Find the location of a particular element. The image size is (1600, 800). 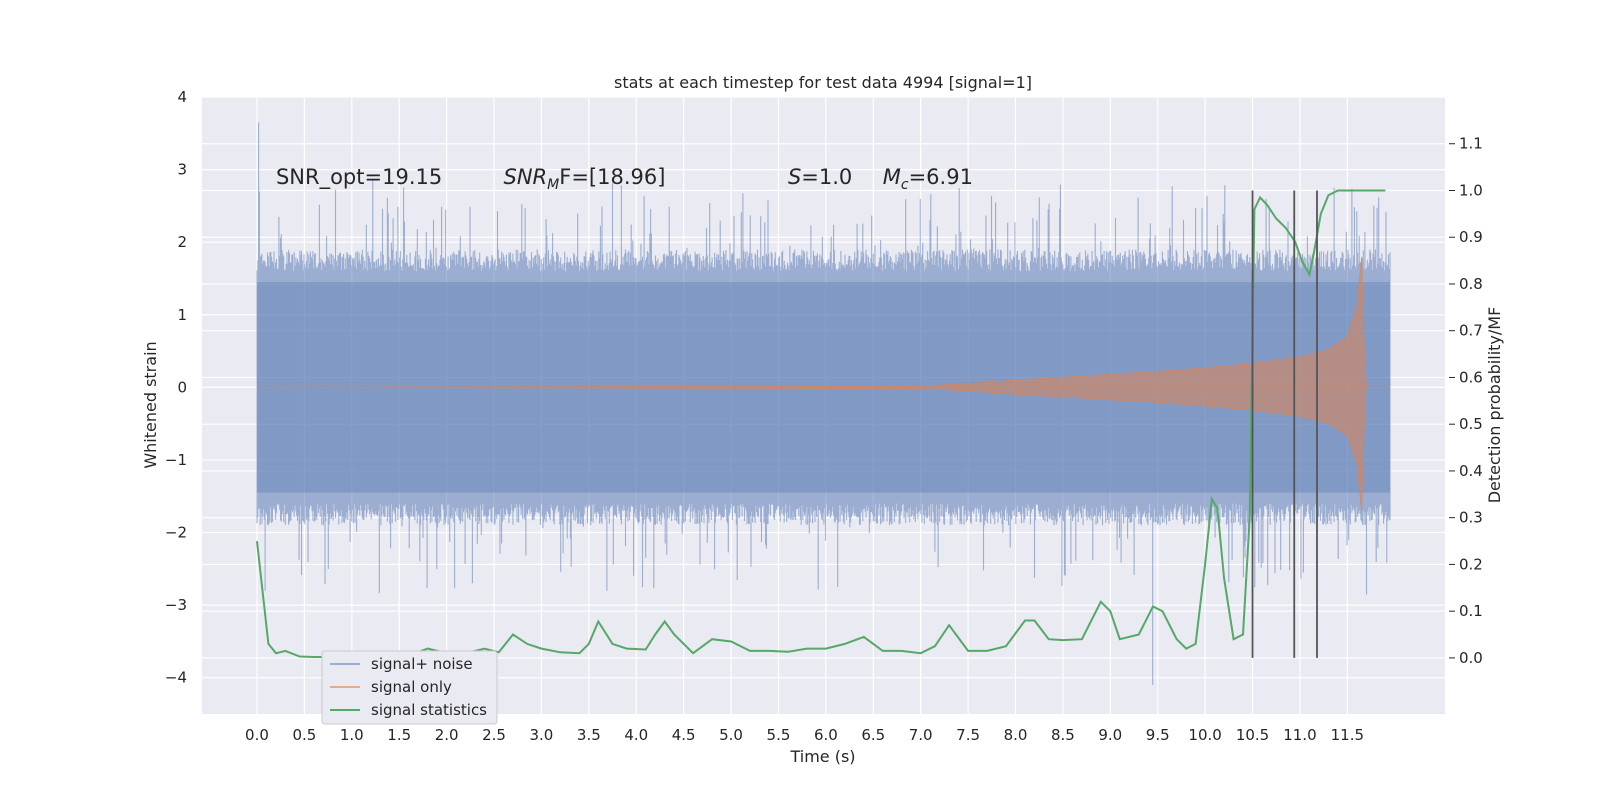

annotation-main: S is located at coordinates (794, 177).